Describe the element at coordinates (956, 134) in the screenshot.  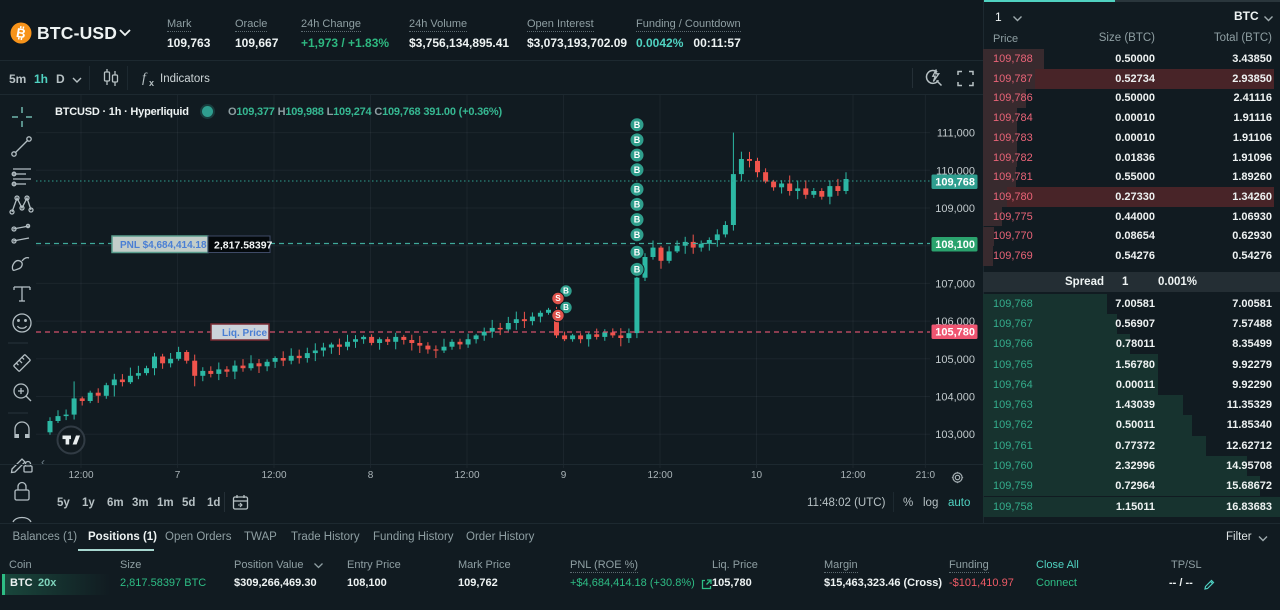
I see `svg-text: 111,000` at that location.